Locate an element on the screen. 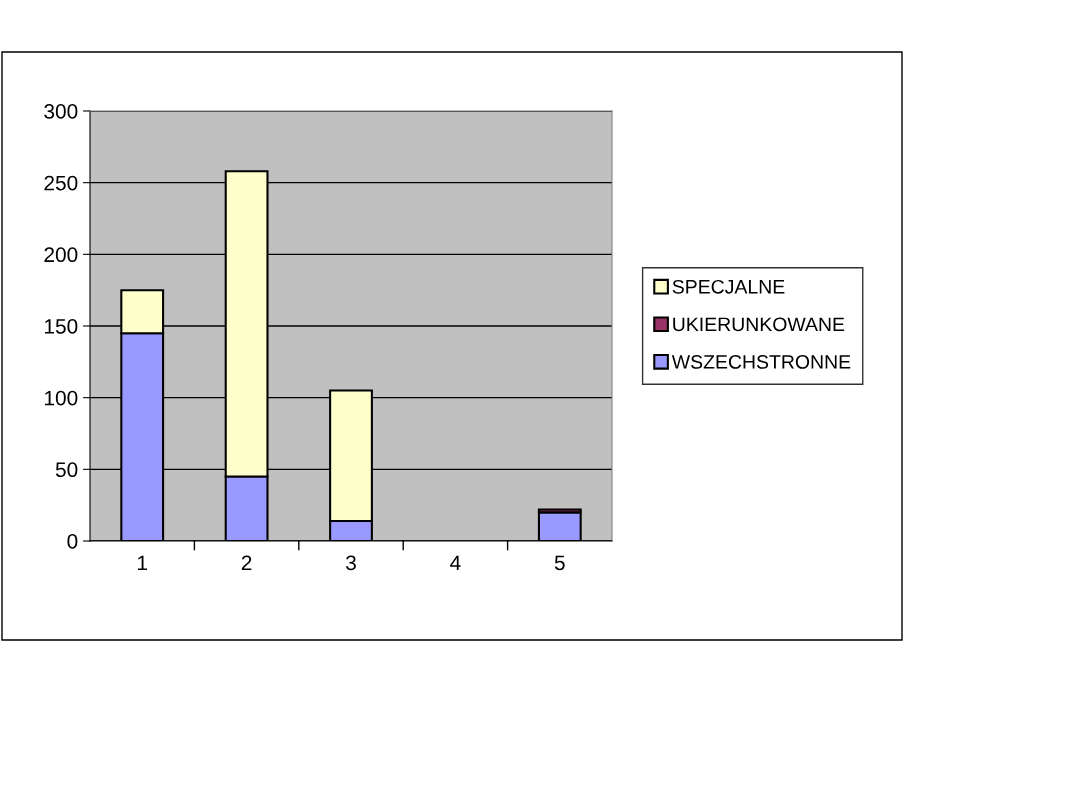 The width and height of the screenshot is (1080, 810). y-tick-label: 150 is located at coordinates (61, 326).